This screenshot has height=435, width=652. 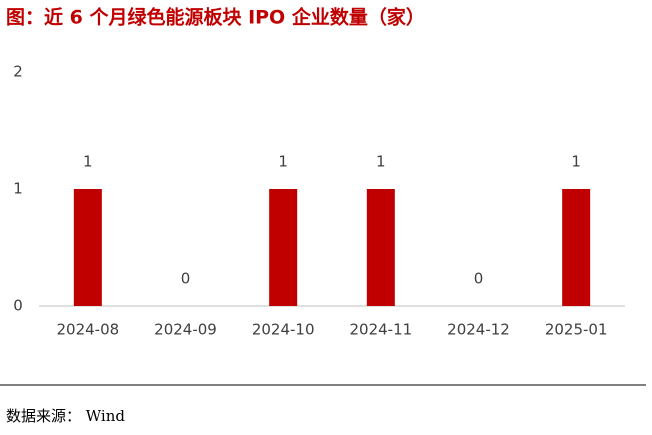 I want to click on chart-title: 图：近 6 个月绿色能源板块 IPO 企业数量（家）, so click(x=215, y=17).